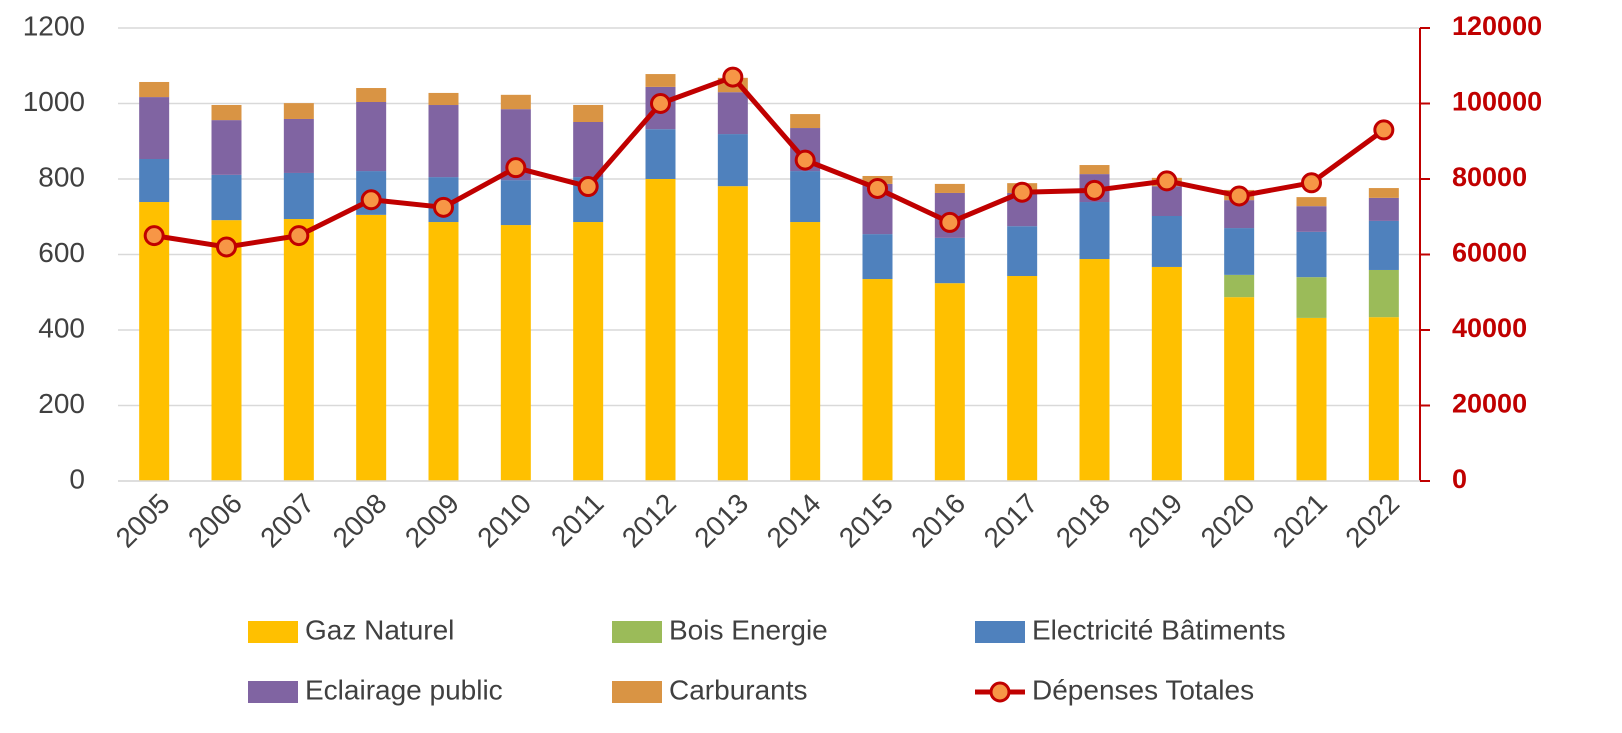 The image size is (1622, 733). Describe the element at coordinates (61, 403) in the screenshot. I see `y-tick-label: 200` at that location.